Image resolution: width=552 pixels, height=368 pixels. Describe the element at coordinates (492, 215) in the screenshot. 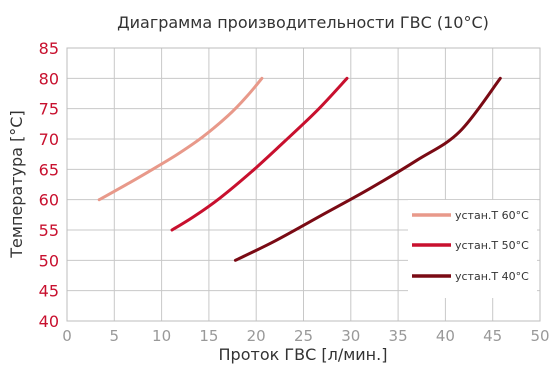

I see `legend-label-0: устан.Т 60°C` at that location.